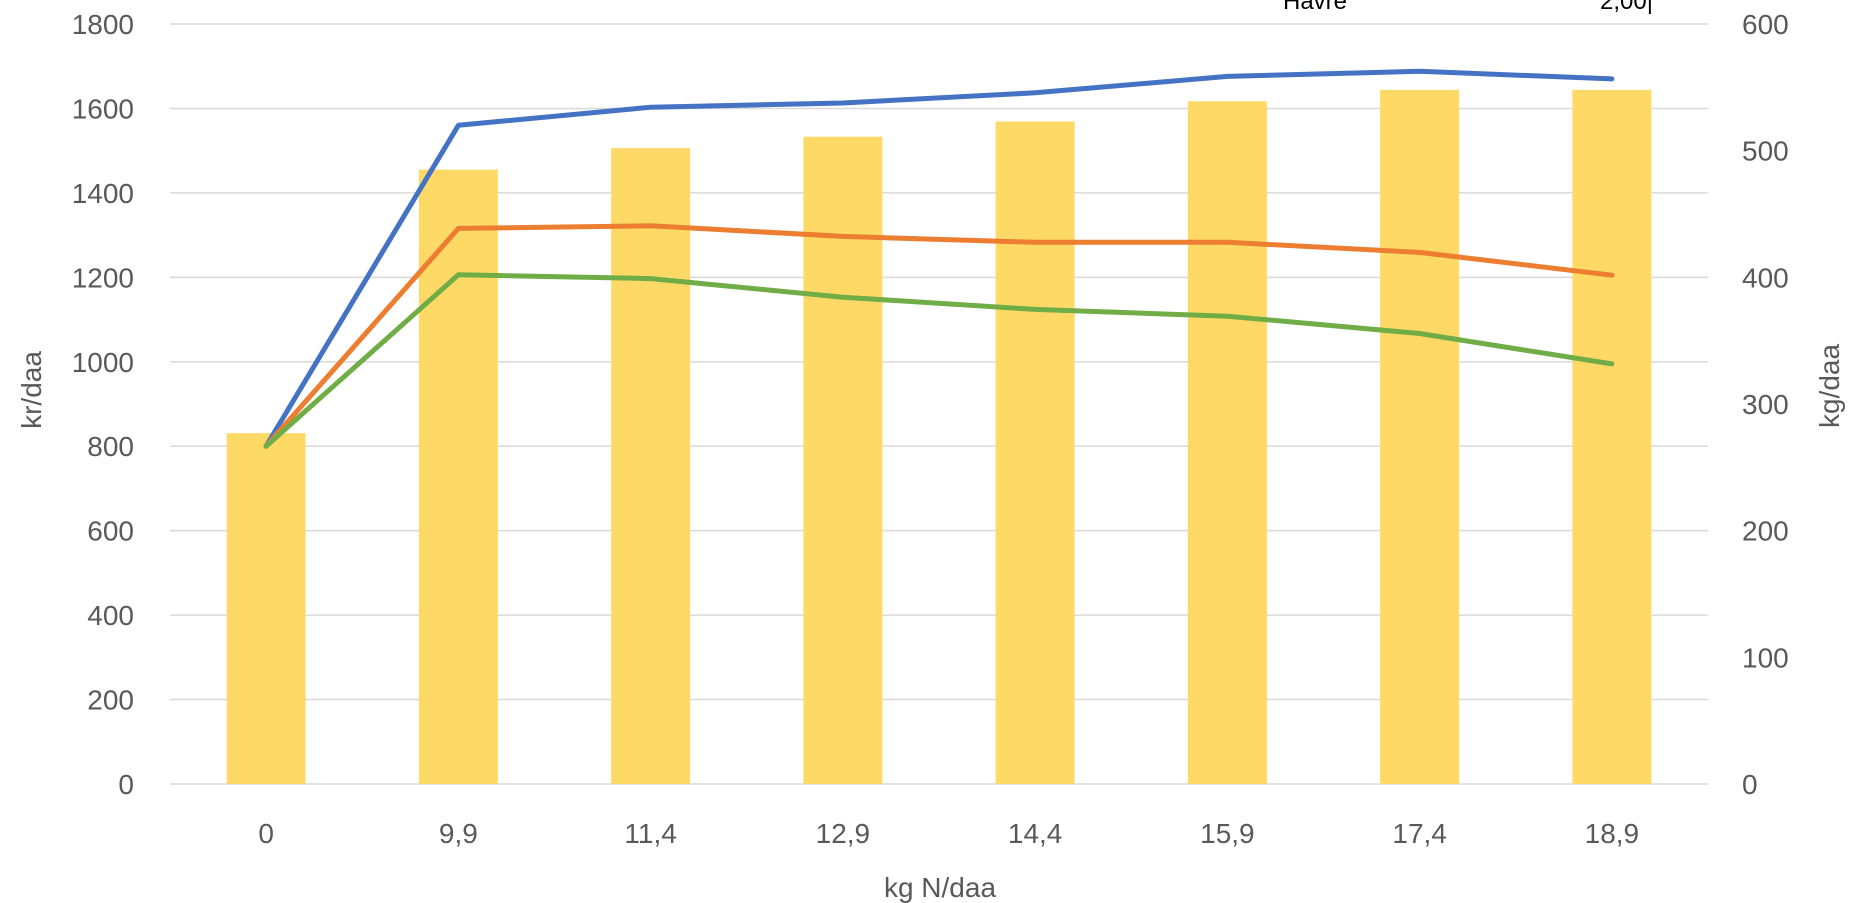  I want to click on right-y-axis-ticks: 0 100 200 300 400 500 600, so click(1765, 404).